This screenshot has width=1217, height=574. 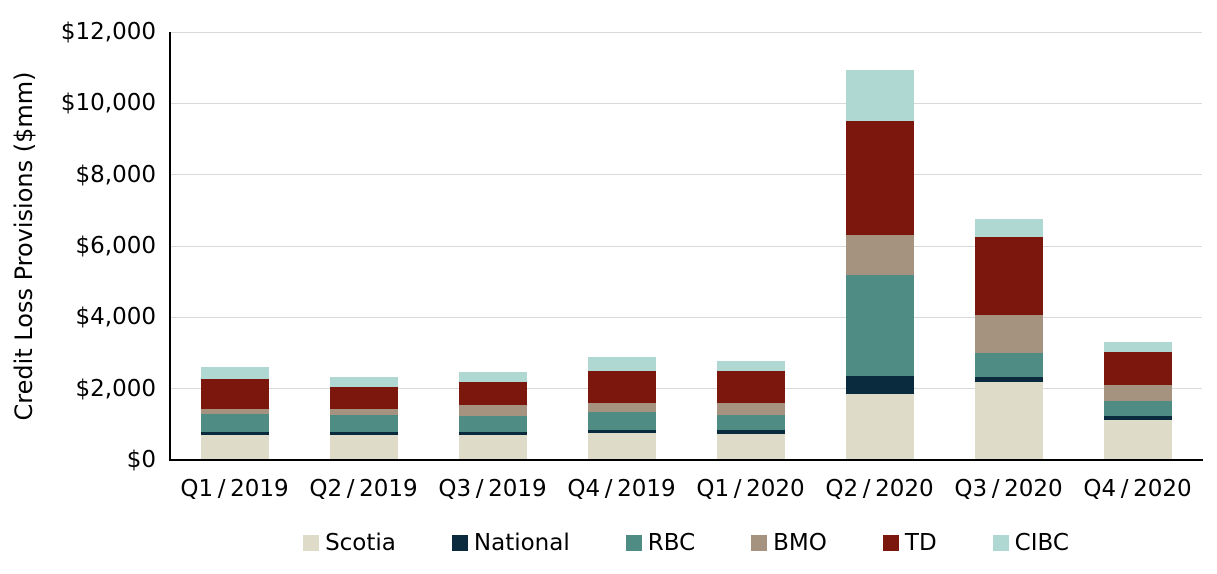 I want to click on y-axis-tick-labels: $0 $2,000 $4,000 $6,000 $8,000 $10,000 $12,000, so click(x=78, y=246).